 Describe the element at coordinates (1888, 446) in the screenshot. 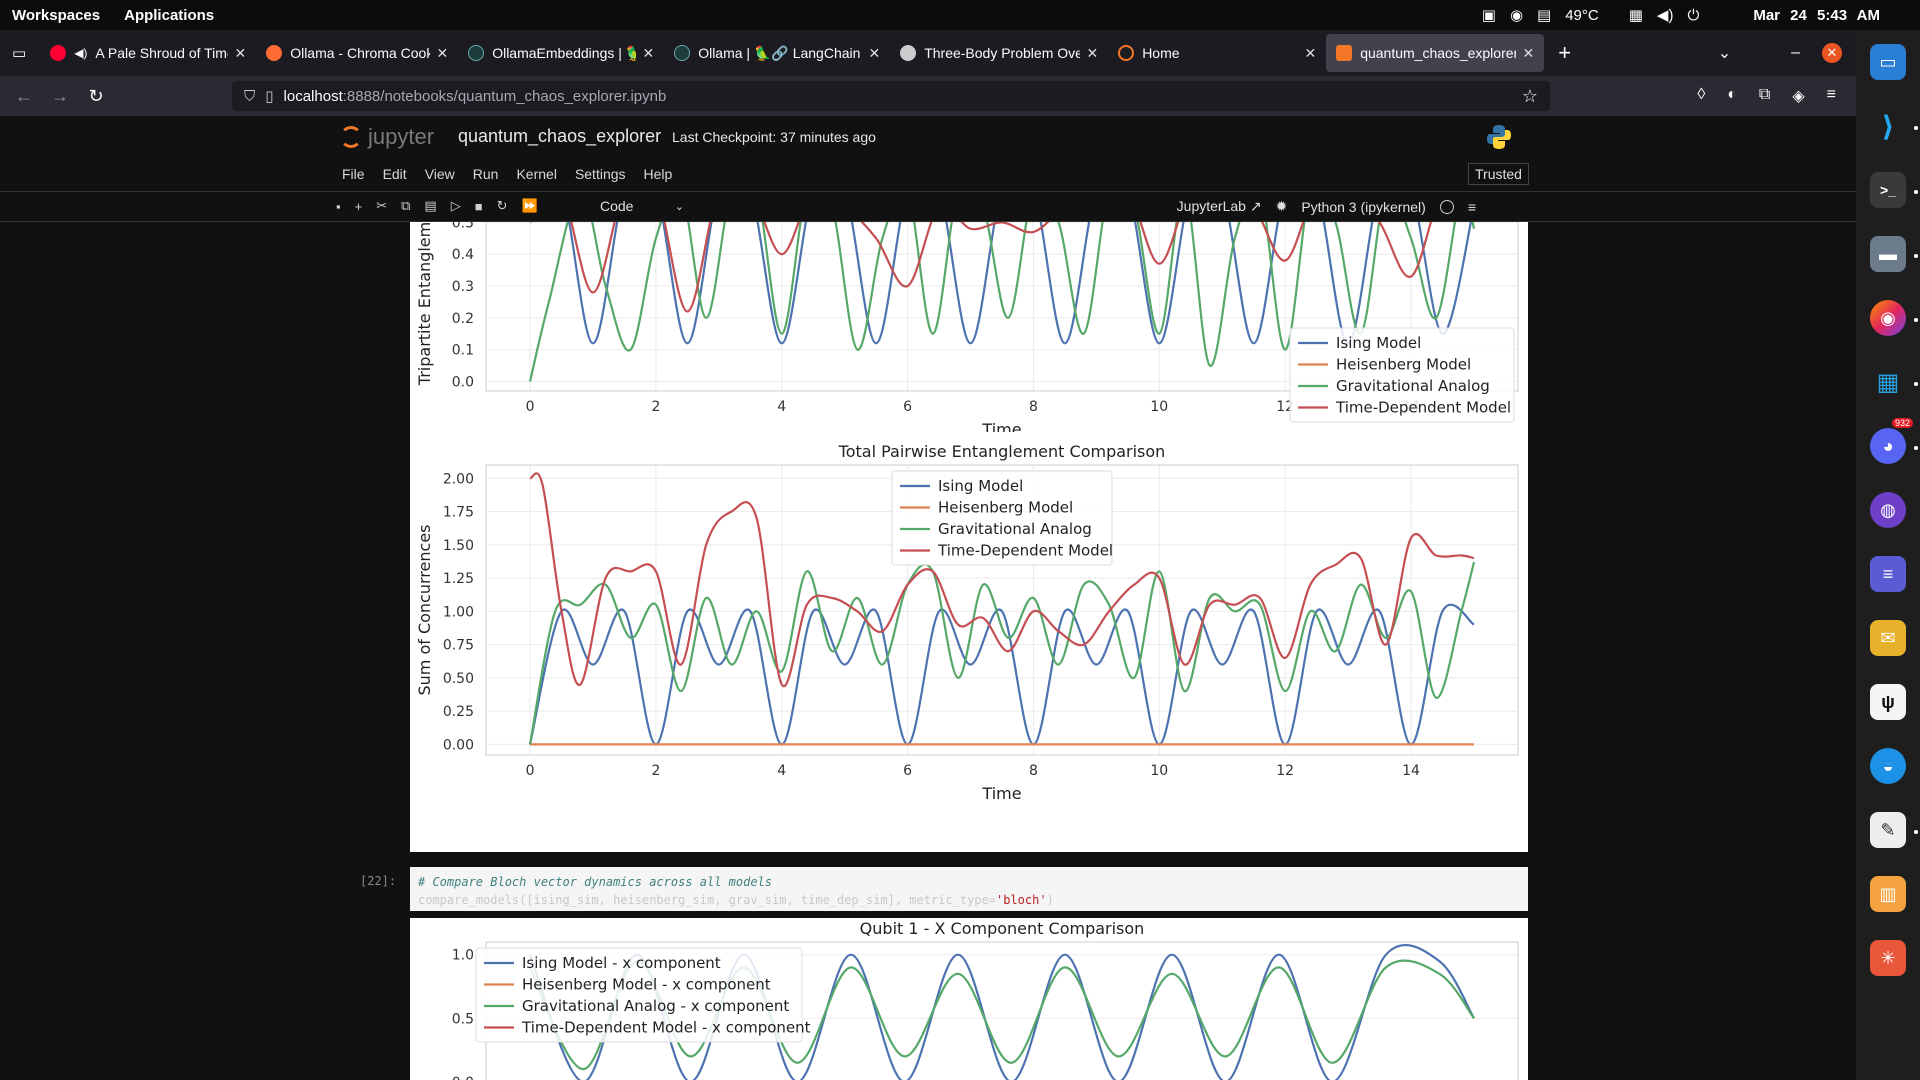

I see `dock-discord-icon: ◕` at that location.